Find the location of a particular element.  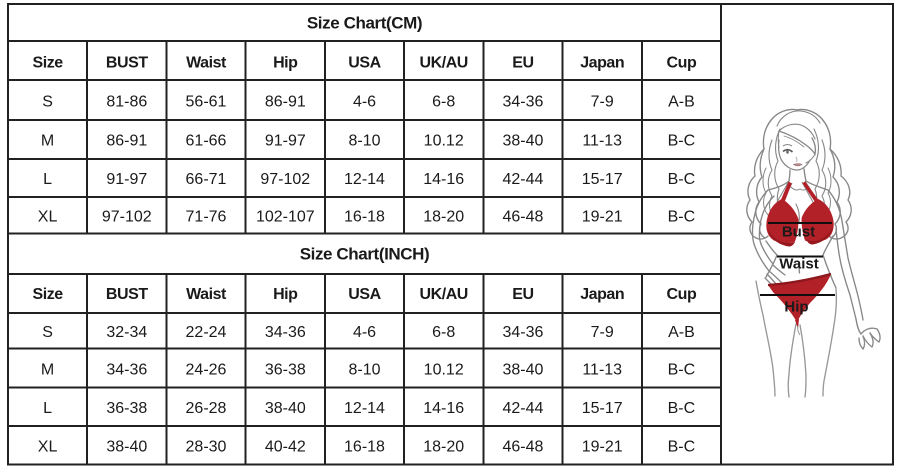

svg-text: 28-30 is located at coordinates (206, 447).